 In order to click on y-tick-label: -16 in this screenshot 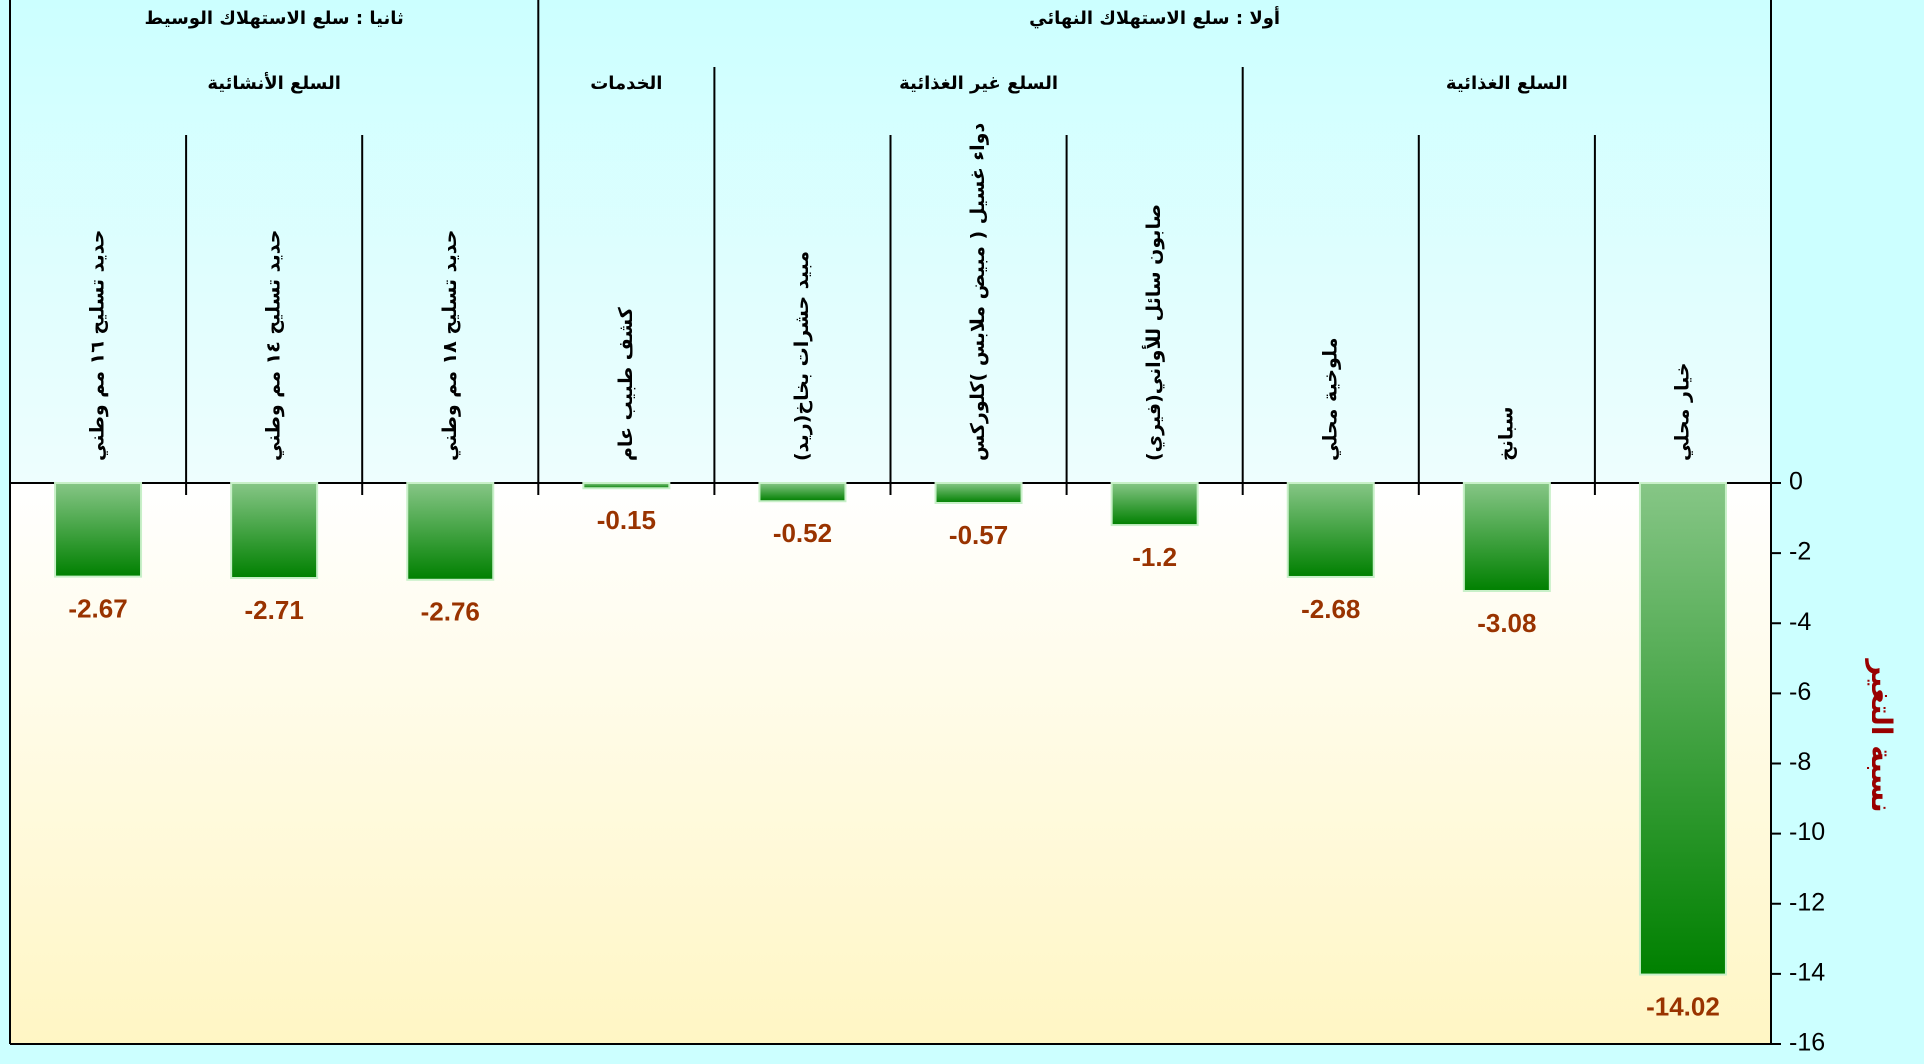, I will do `click(1807, 1043)`.